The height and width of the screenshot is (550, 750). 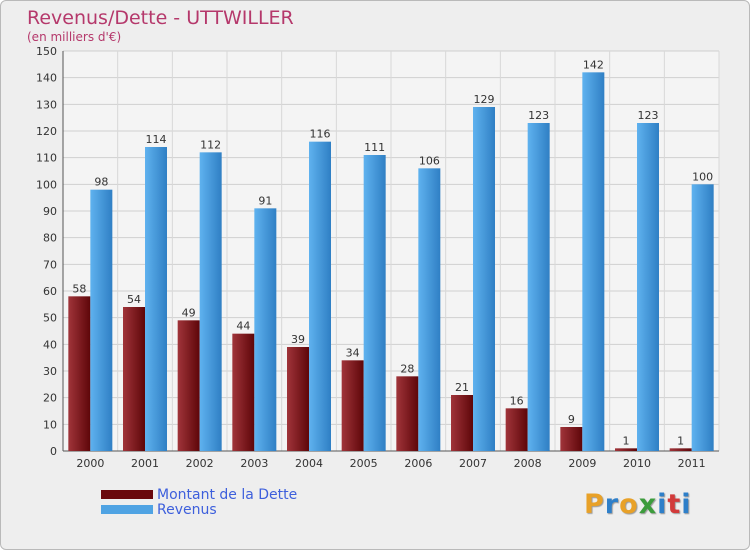 What do you see at coordinates (594, 504) in the screenshot?
I see `logo-letter: P` at bounding box center [594, 504].